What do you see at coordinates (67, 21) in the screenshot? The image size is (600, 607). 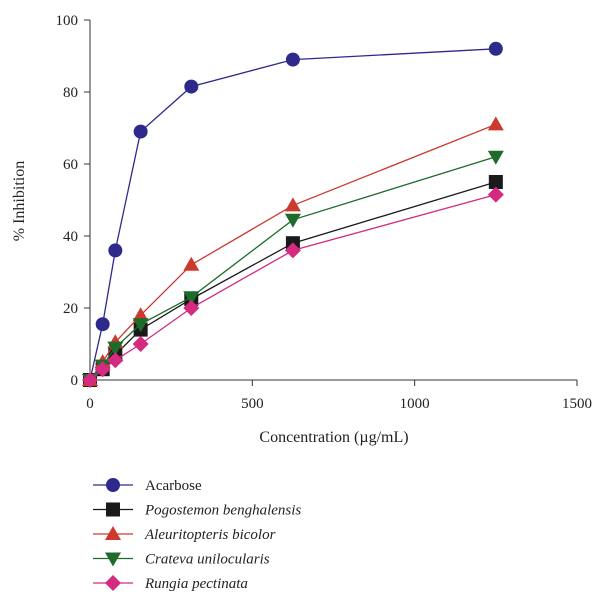 I see `y-tick-label: 100` at bounding box center [67, 21].